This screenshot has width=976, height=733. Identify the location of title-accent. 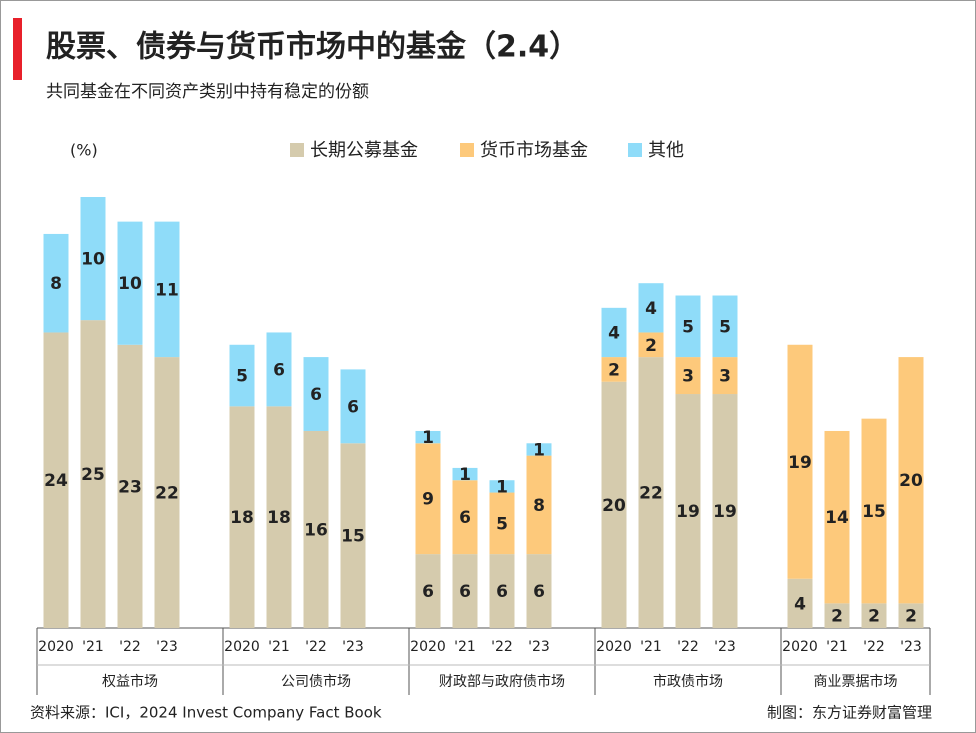
(17, 49).